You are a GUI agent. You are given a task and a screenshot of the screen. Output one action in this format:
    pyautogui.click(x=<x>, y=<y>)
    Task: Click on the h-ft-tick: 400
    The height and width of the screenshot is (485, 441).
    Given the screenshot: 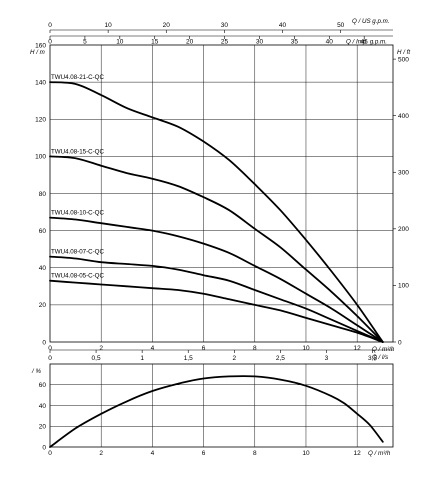 What is the action you would take?
    pyautogui.click(x=403, y=116)
    